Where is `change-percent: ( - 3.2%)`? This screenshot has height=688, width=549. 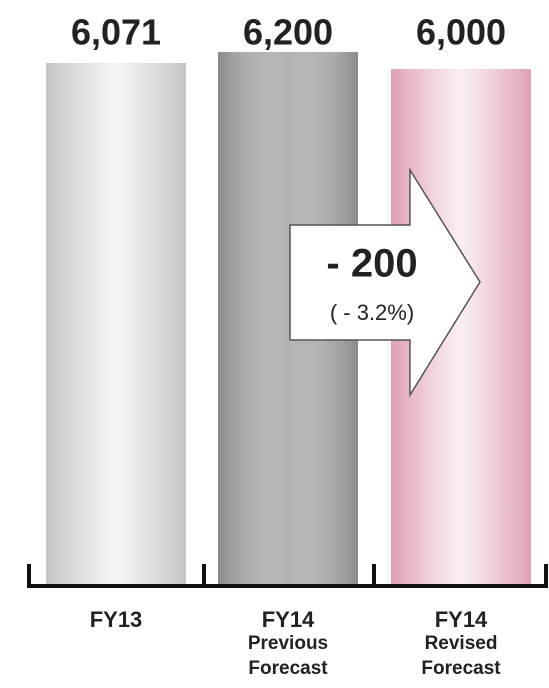 change-percent: ( - 3.2%) is located at coordinates (372, 312).